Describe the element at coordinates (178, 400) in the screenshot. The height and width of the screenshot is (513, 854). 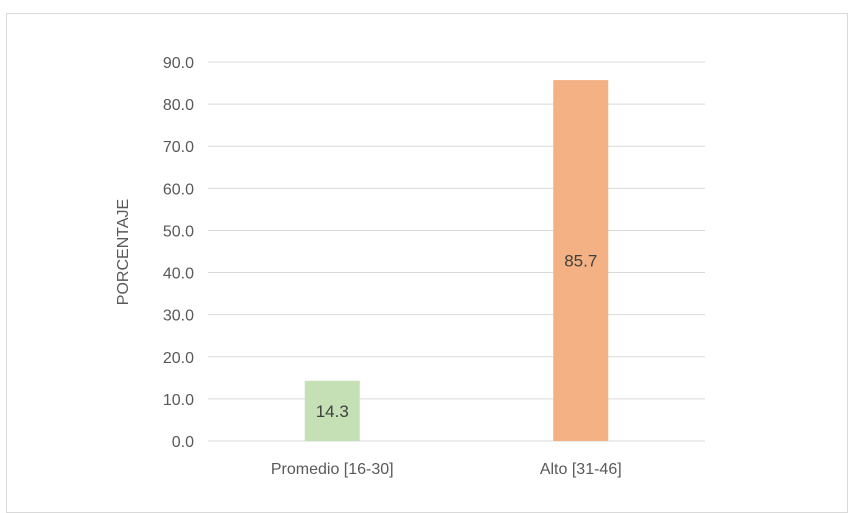
I see `y-tick-label: 10.0` at that location.